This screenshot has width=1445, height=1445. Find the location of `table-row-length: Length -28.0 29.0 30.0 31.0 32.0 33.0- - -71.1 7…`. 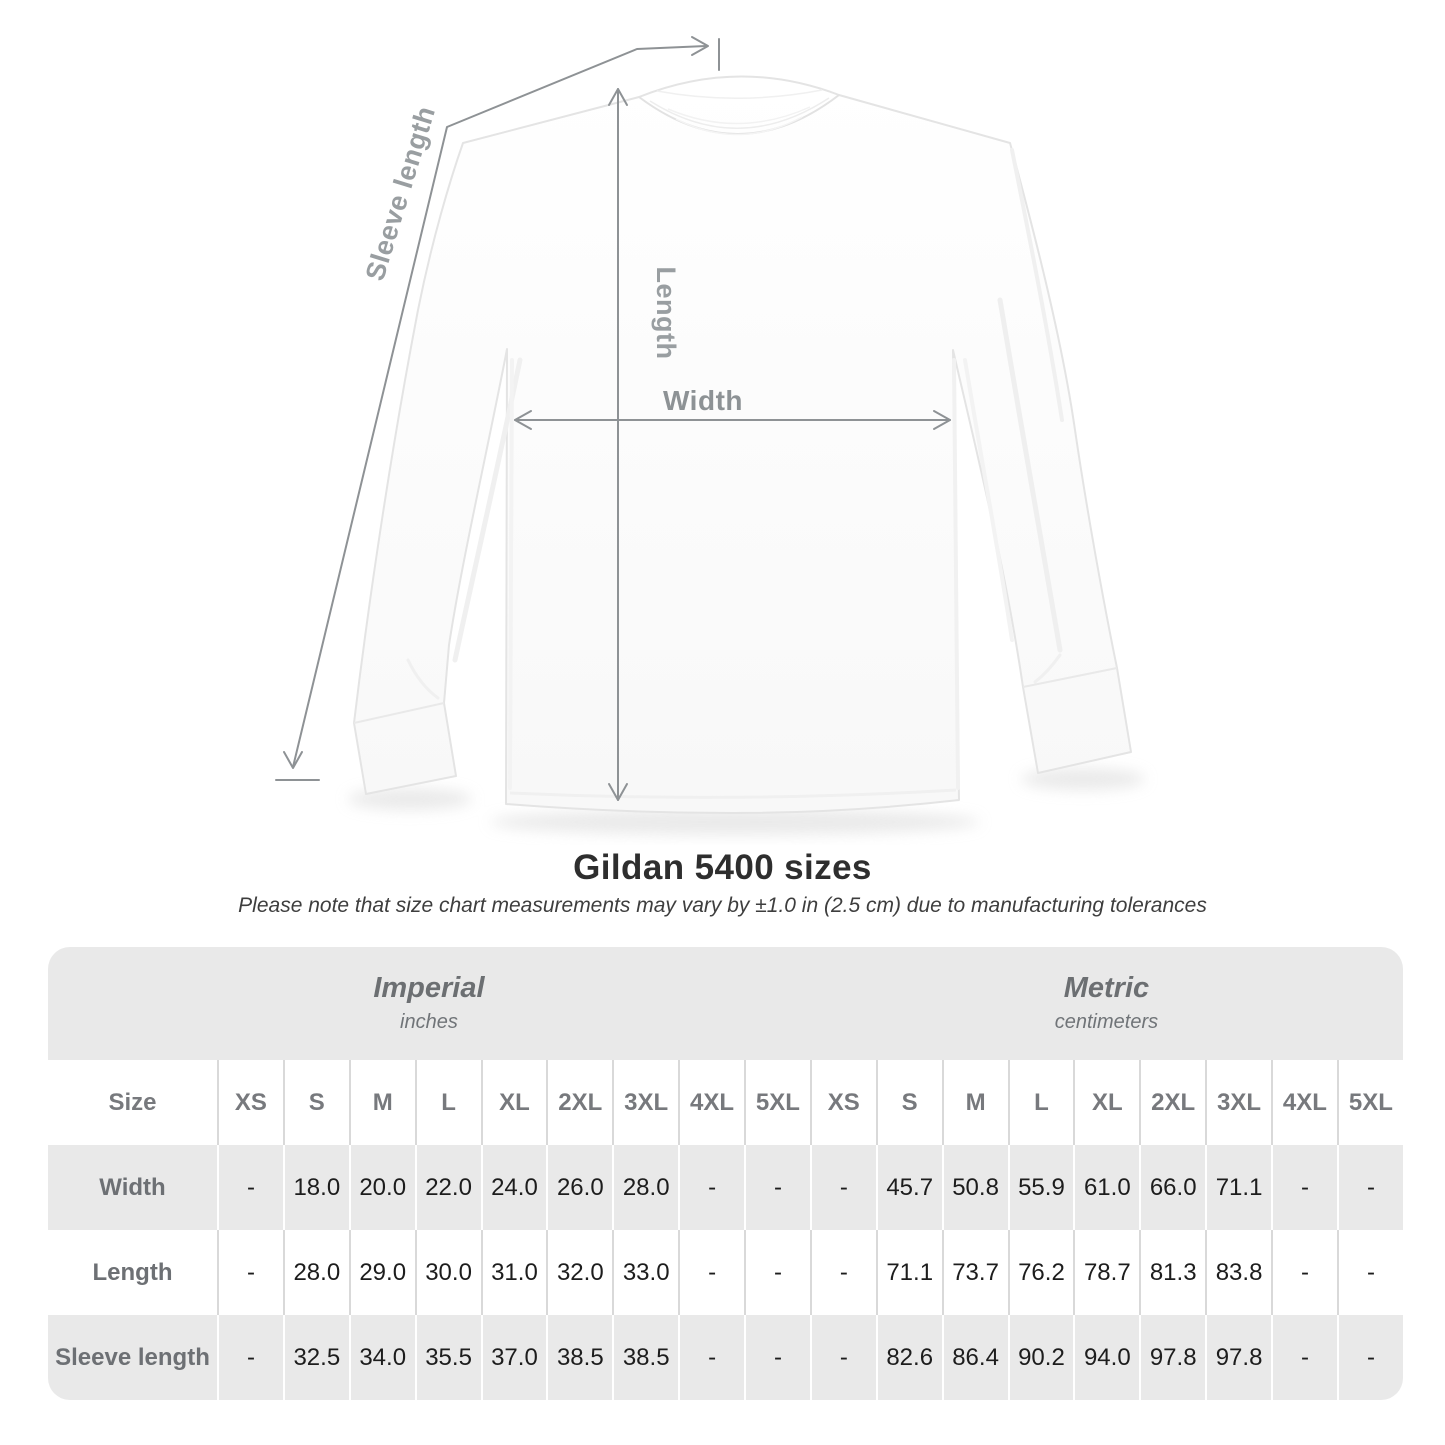

table-row-length: Length -28.0 29.0 30.0 31.0 32.0 33.0- - -71.1 7… is located at coordinates (725, 1272).